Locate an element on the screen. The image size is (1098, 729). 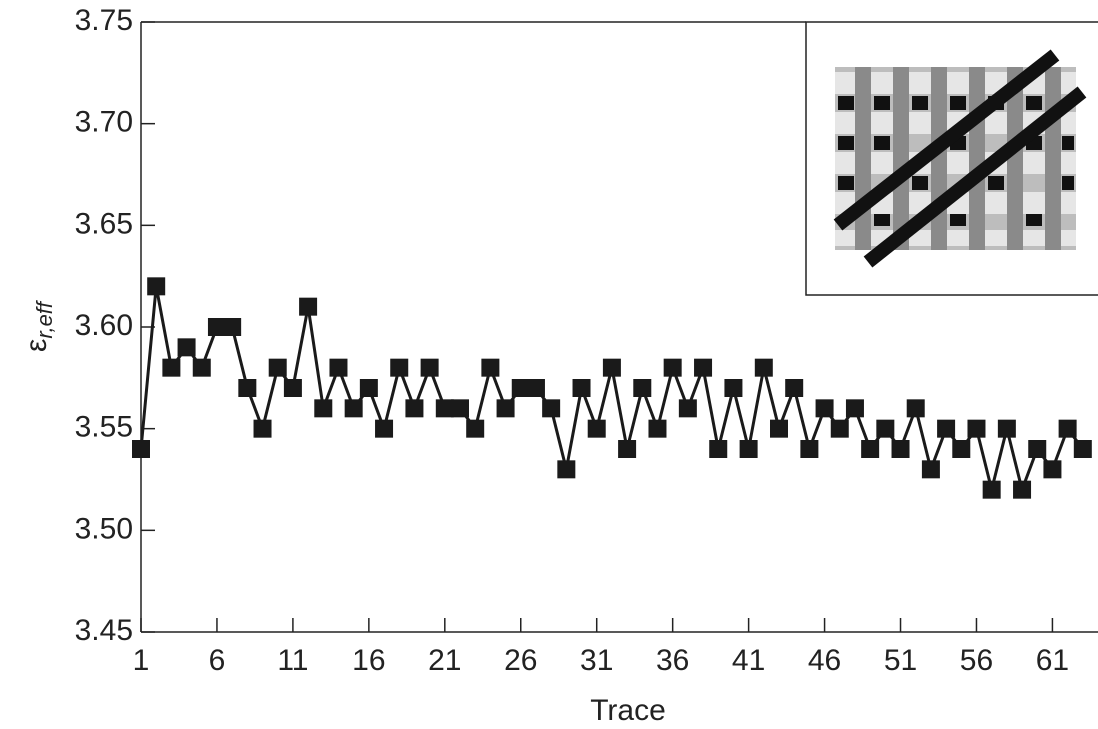
y-tick-label: 3.75 is located at coordinates (104, 20).